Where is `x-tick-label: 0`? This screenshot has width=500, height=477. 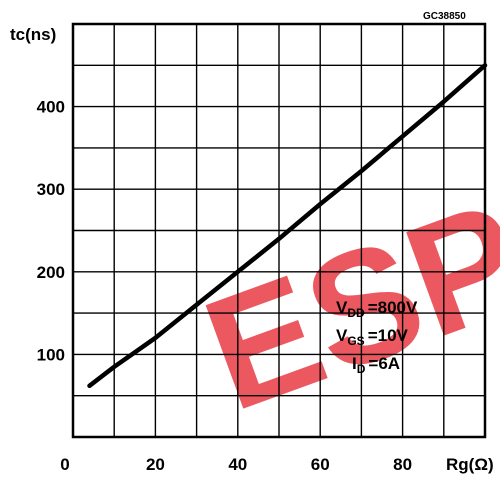
x-tick-label: 0 is located at coordinates (64, 464).